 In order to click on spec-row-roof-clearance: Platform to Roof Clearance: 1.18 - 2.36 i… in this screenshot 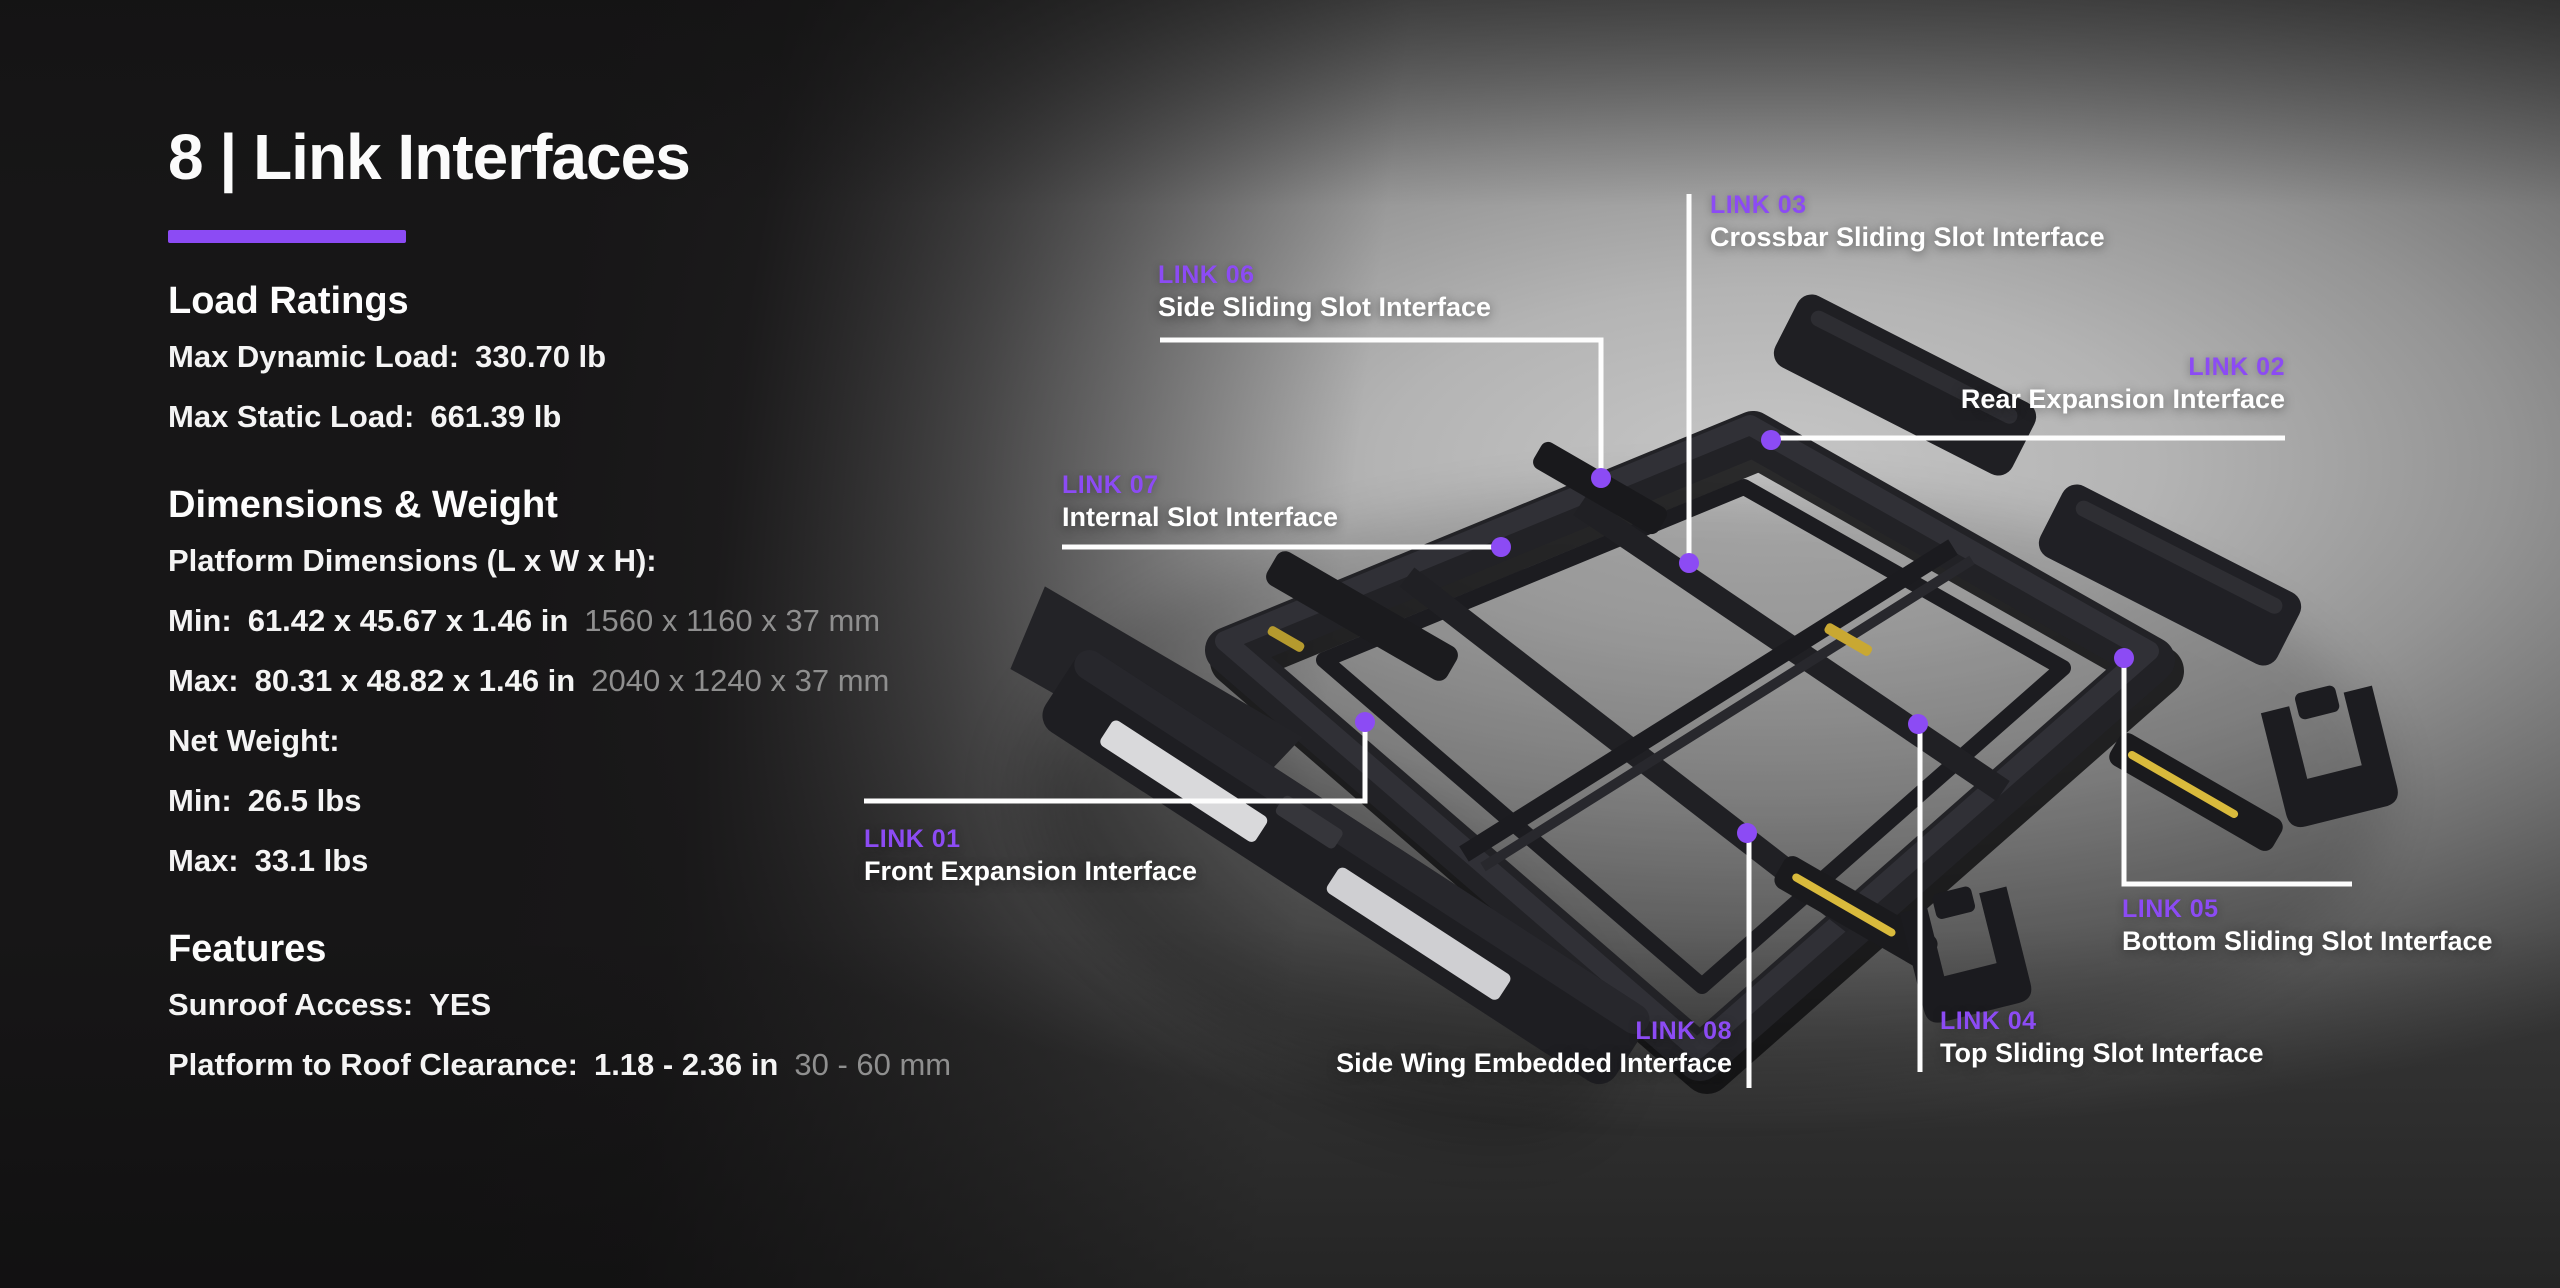, I will do `click(560, 1064)`.